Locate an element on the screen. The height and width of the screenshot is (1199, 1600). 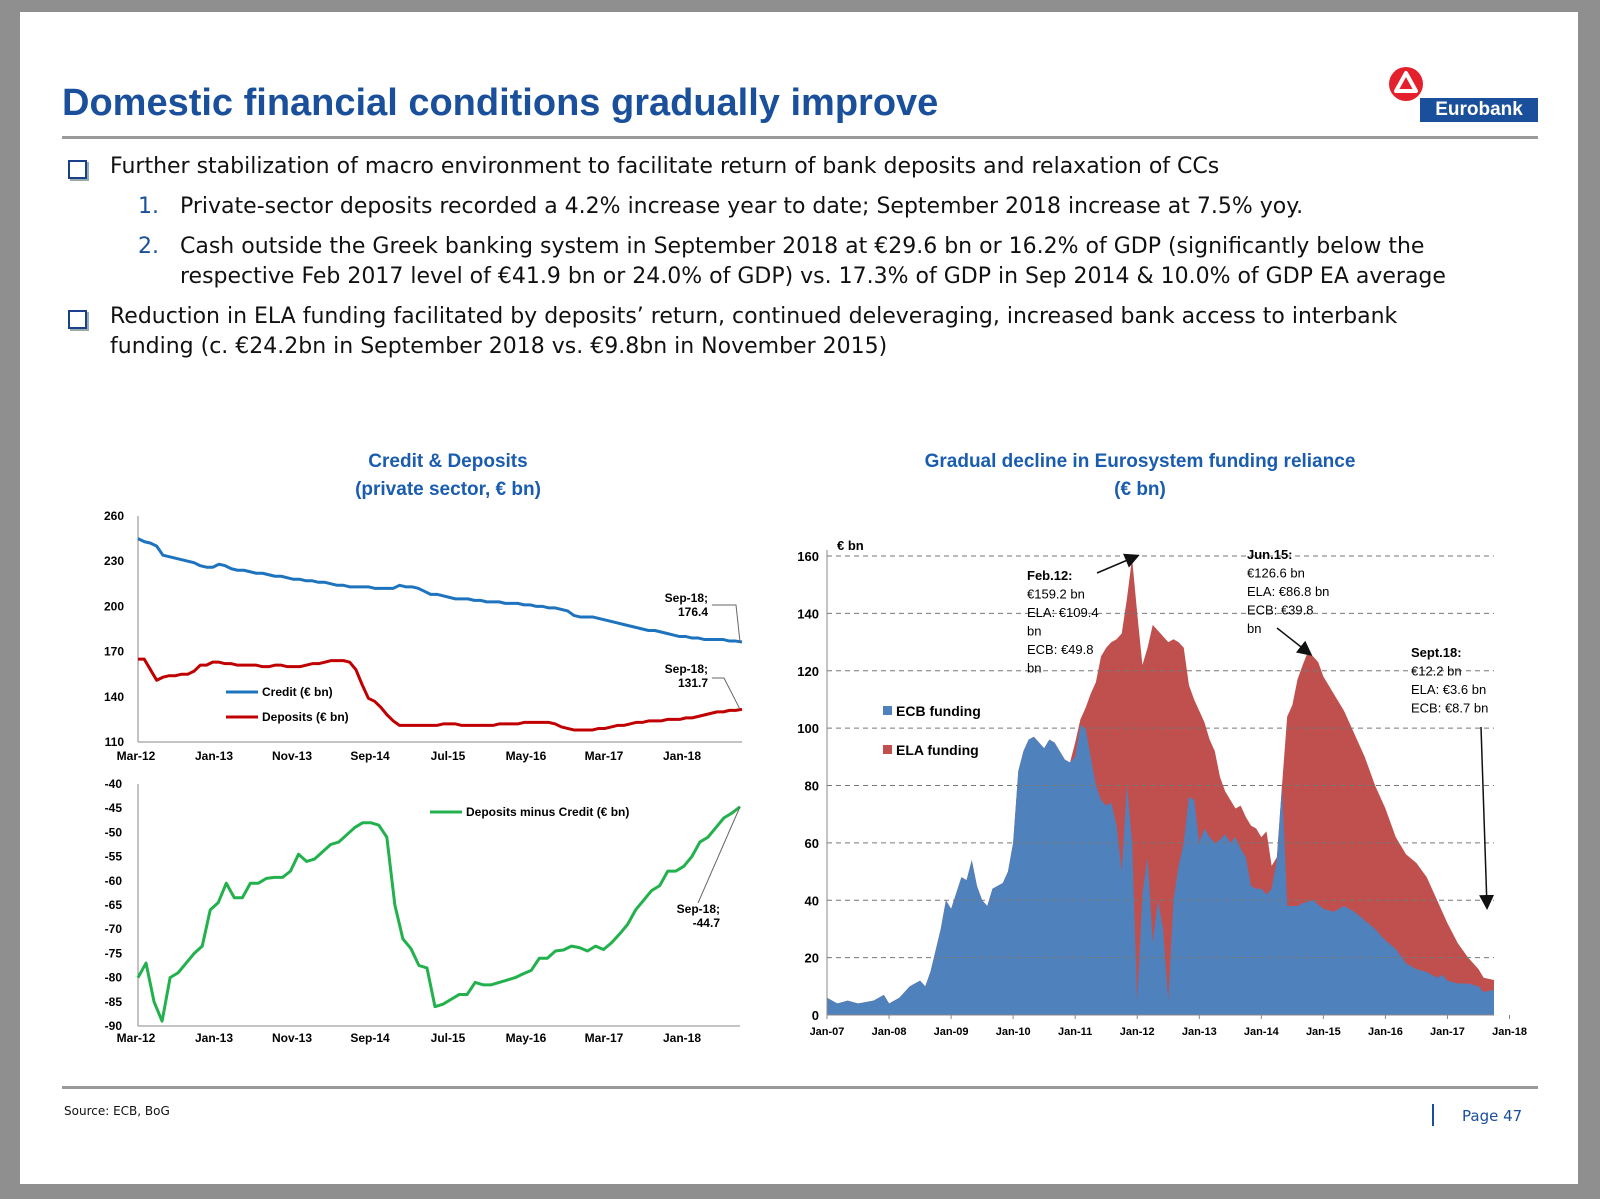
legend-label: Credit (€ bn) is located at coordinates (297, 692).